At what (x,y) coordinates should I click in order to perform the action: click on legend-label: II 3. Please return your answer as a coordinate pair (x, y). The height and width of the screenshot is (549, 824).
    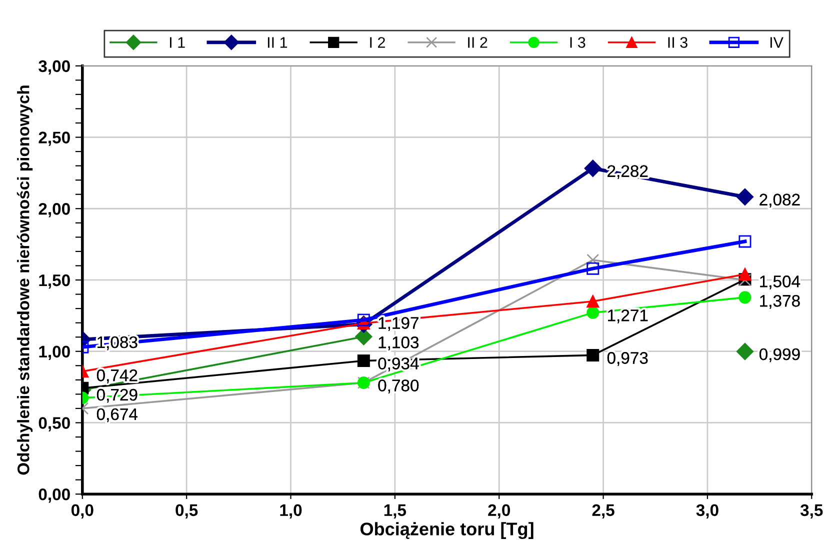
    Looking at the image, I should click on (678, 42).